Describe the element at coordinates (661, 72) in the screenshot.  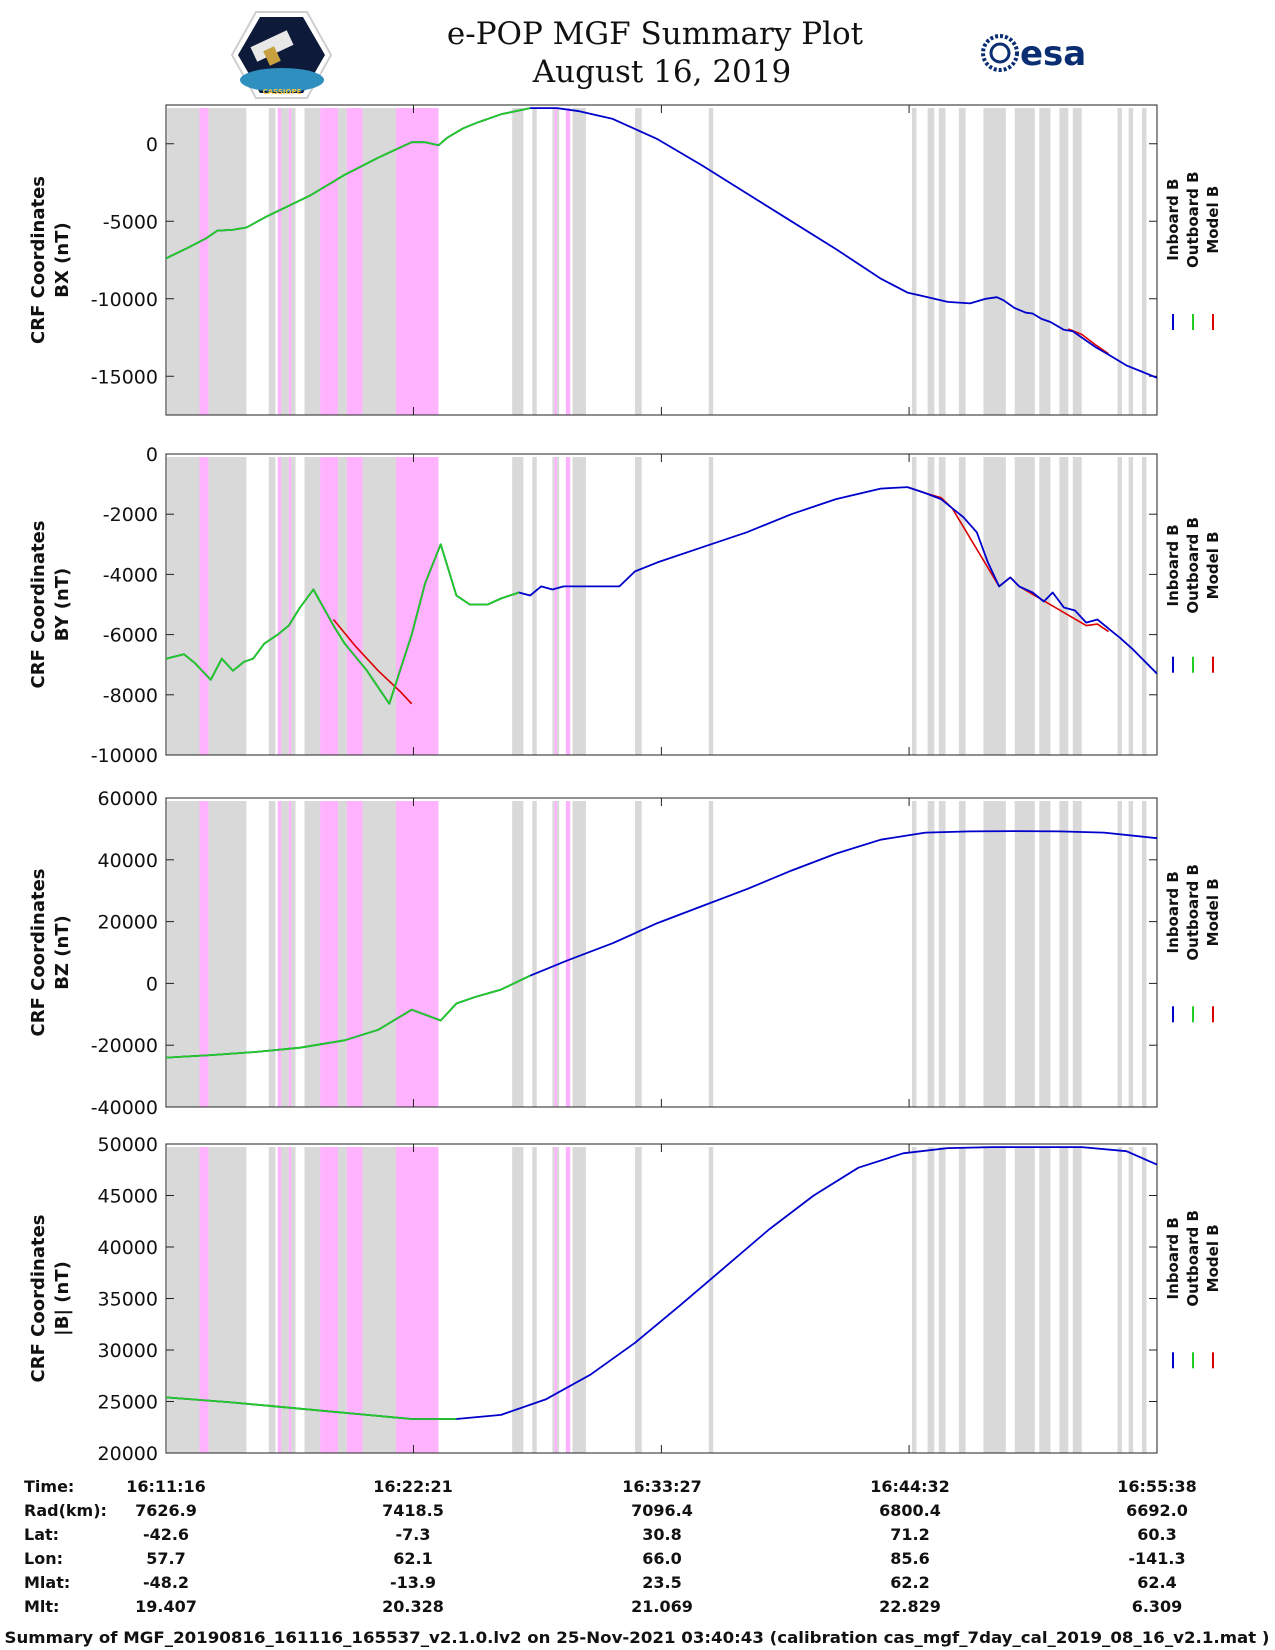
I see `page-subtitle-date: August 16, 2019` at that location.